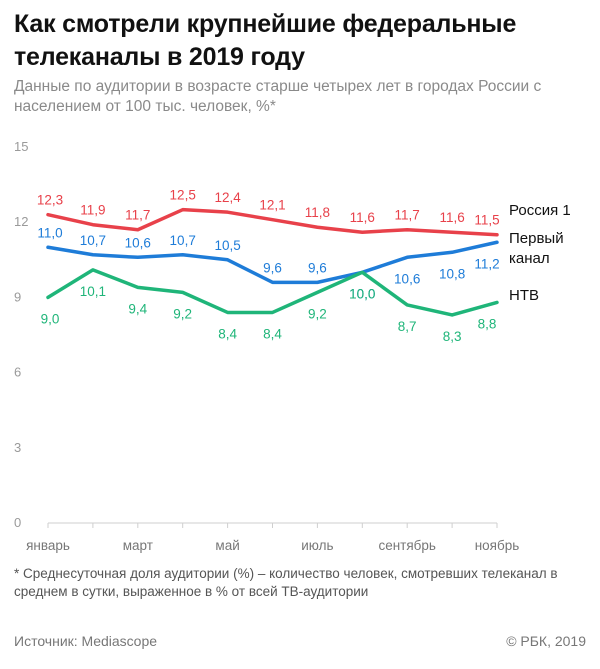  What do you see at coordinates (17, 522) in the screenshot?
I see `y-tick-label: 0` at bounding box center [17, 522].